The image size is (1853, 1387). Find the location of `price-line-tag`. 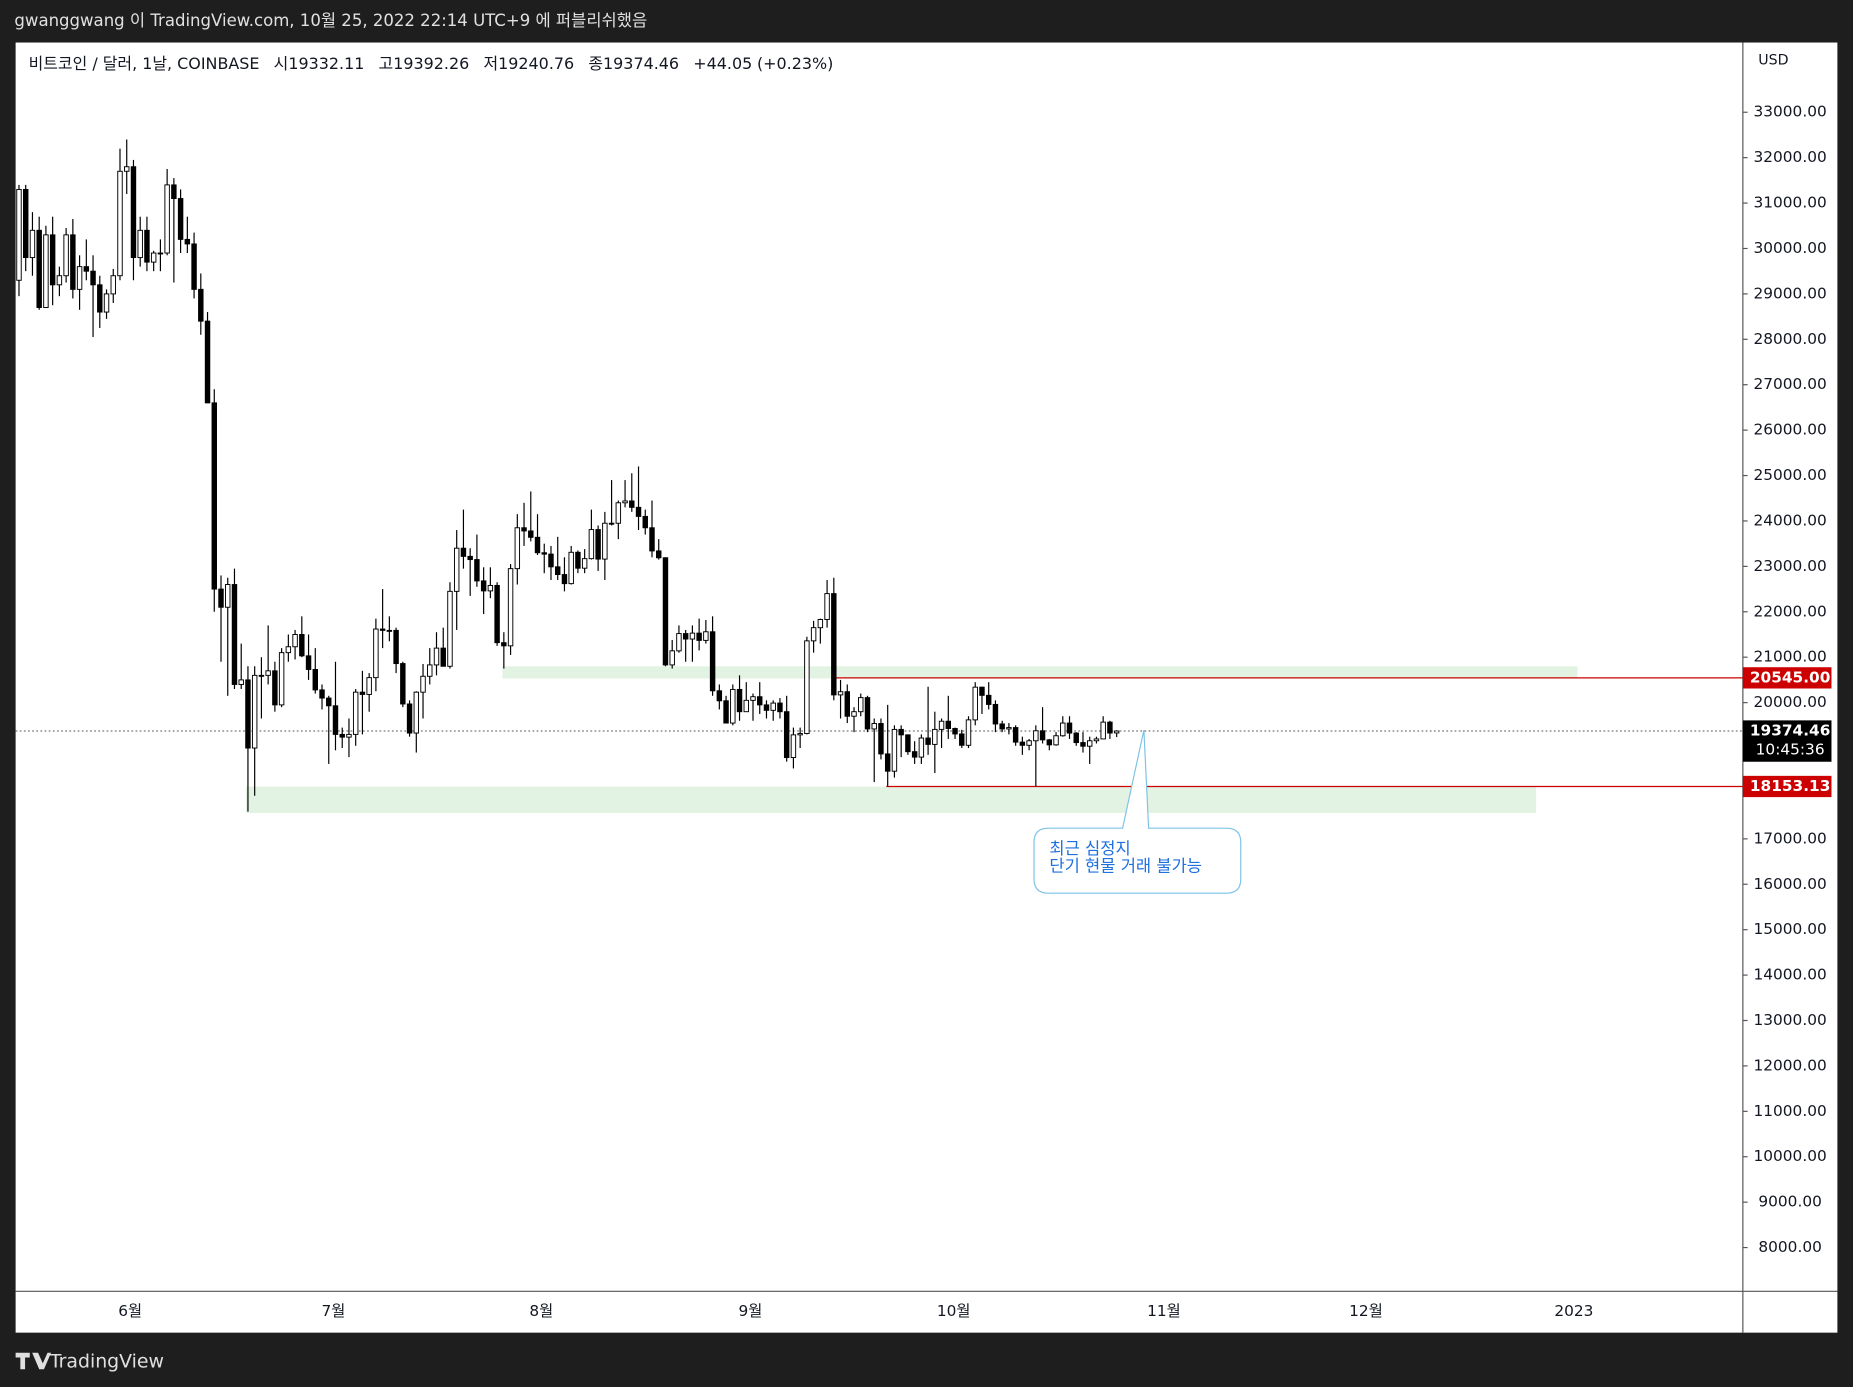

price-line-tag is located at coordinates (1787, 786).